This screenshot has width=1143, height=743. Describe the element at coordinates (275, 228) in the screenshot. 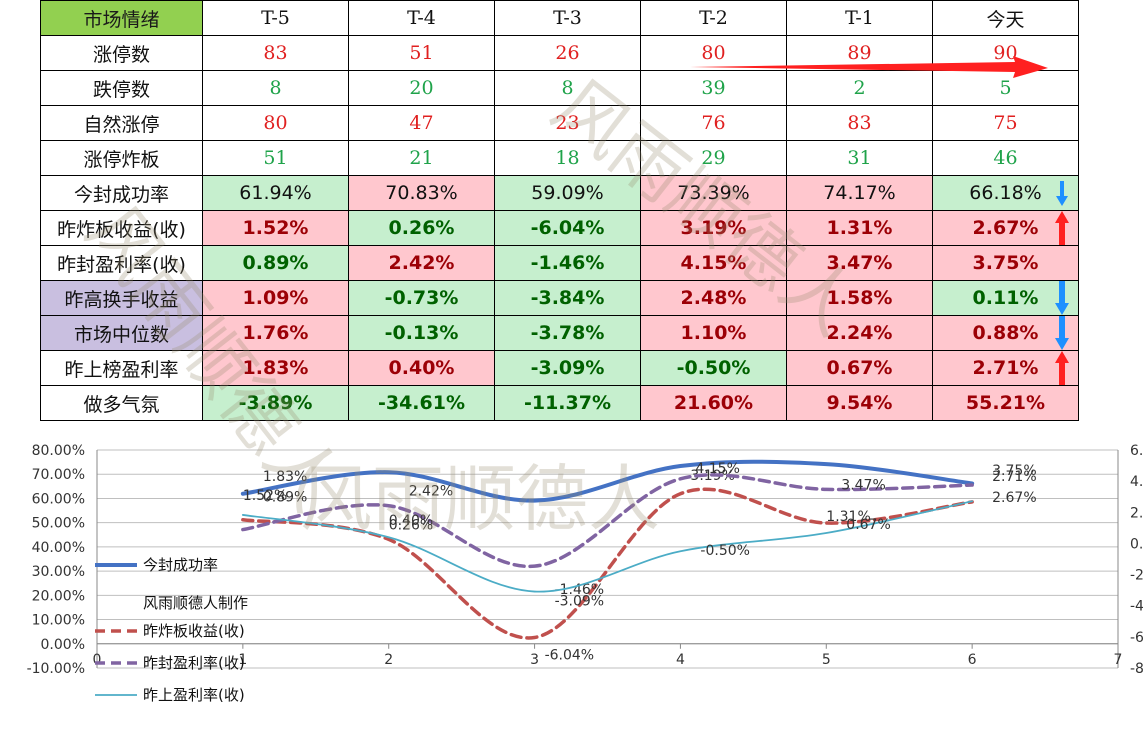

I see `table-cell: 1.52%` at that location.